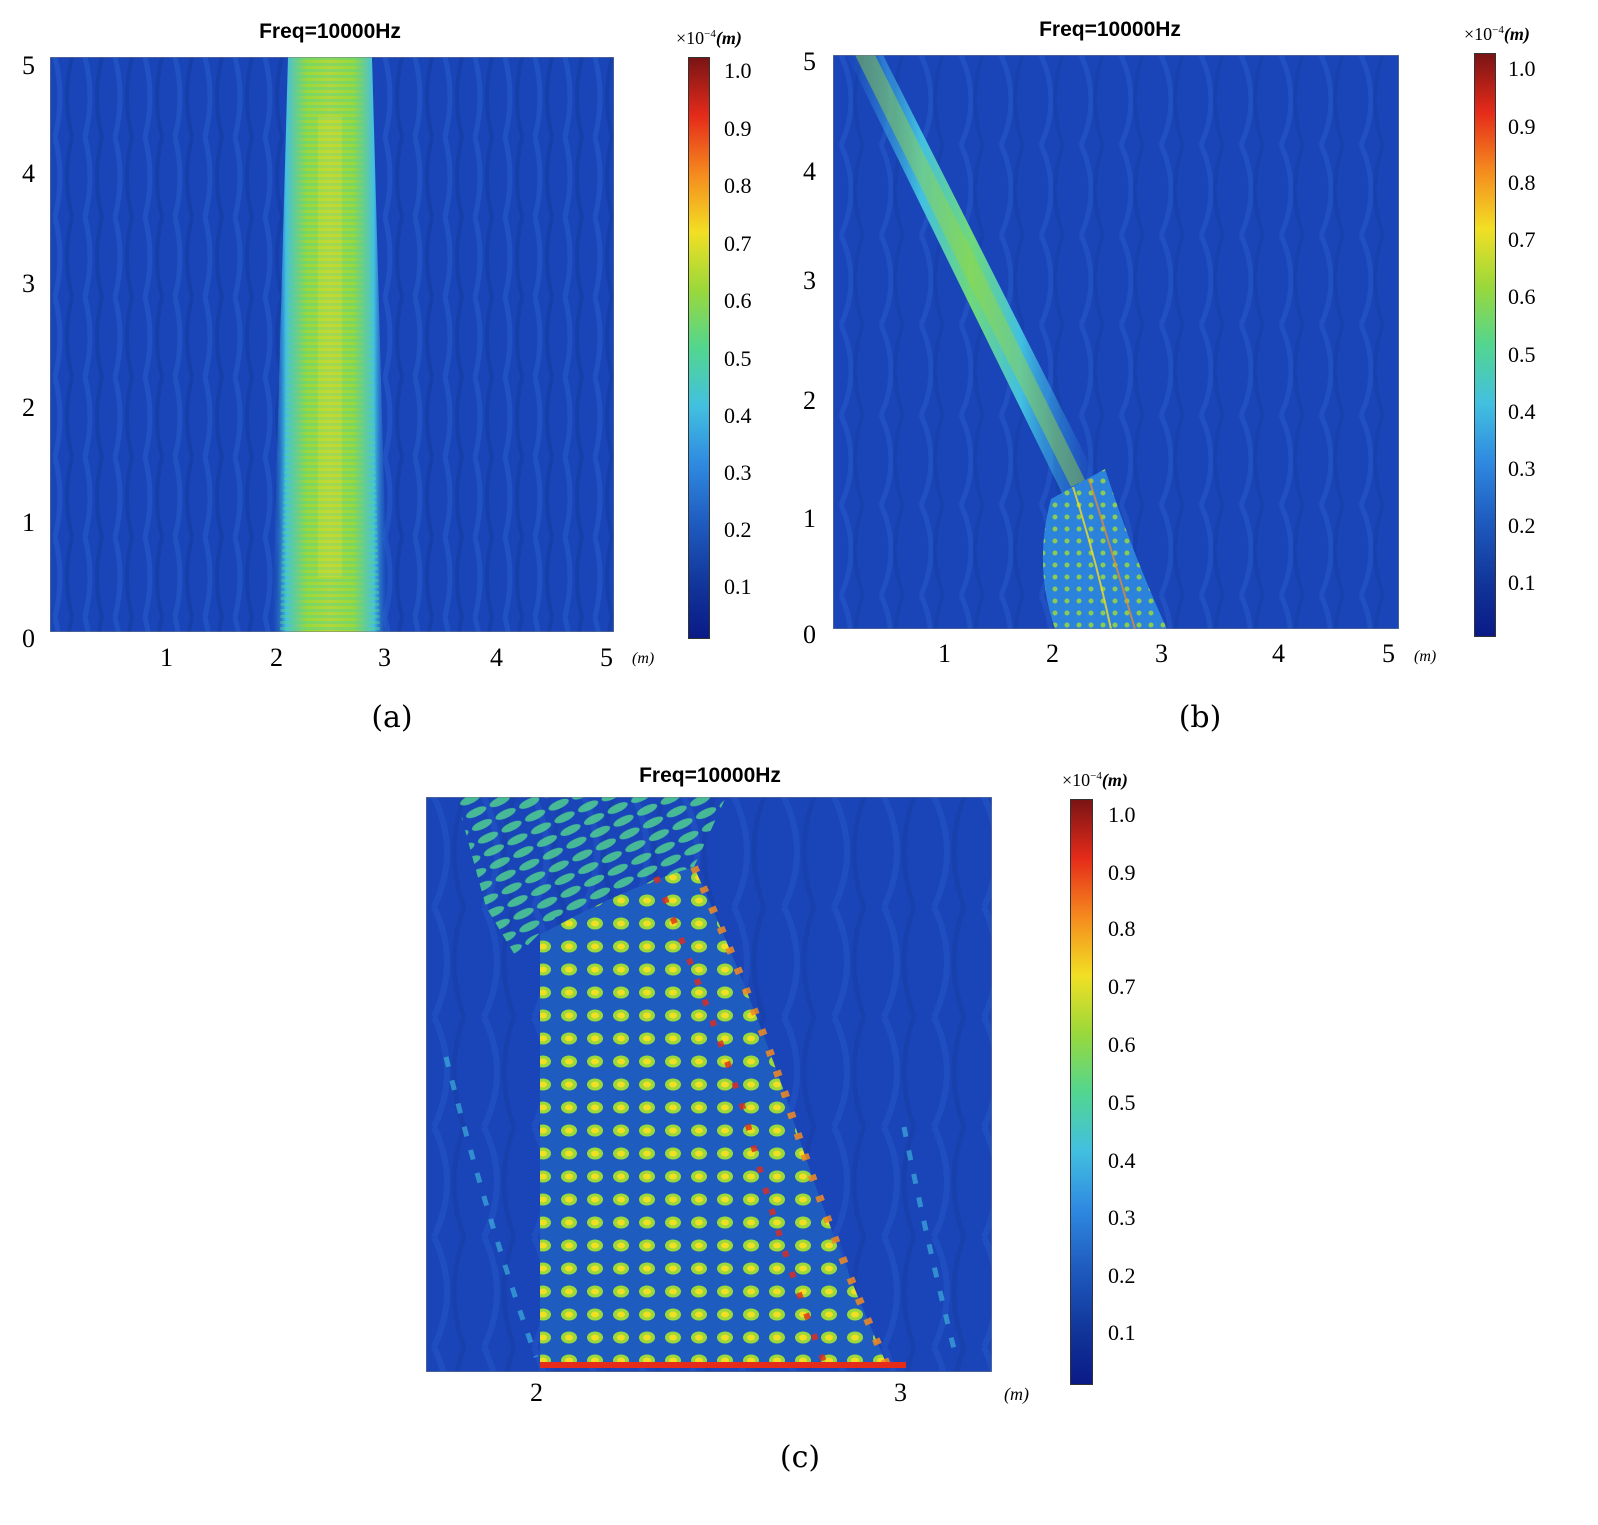 The image size is (1598, 1525). What do you see at coordinates (1122, 814) in the screenshot?
I see `cb-tick-c-10: 1.0` at bounding box center [1122, 814].